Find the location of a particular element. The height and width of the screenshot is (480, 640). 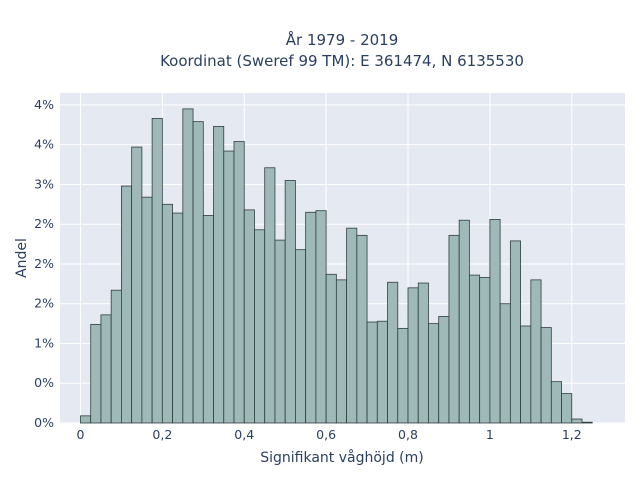

y-tick-label: 1% is located at coordinates (44, 342).